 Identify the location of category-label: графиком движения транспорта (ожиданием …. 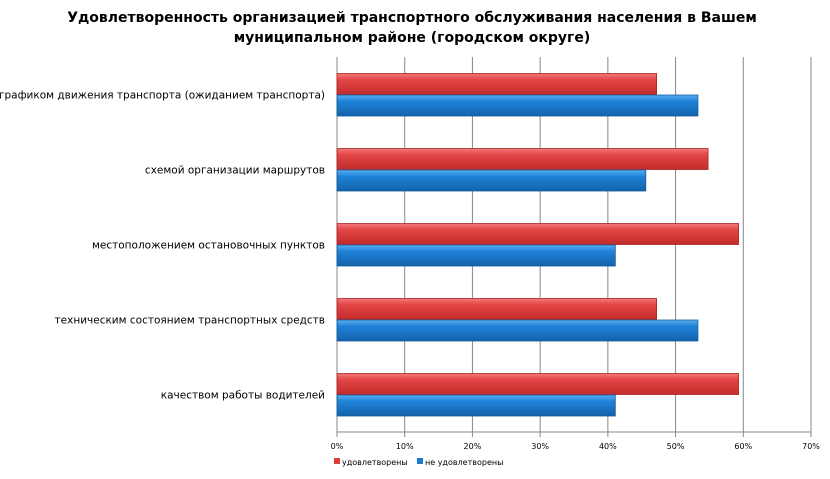
(162, 96).